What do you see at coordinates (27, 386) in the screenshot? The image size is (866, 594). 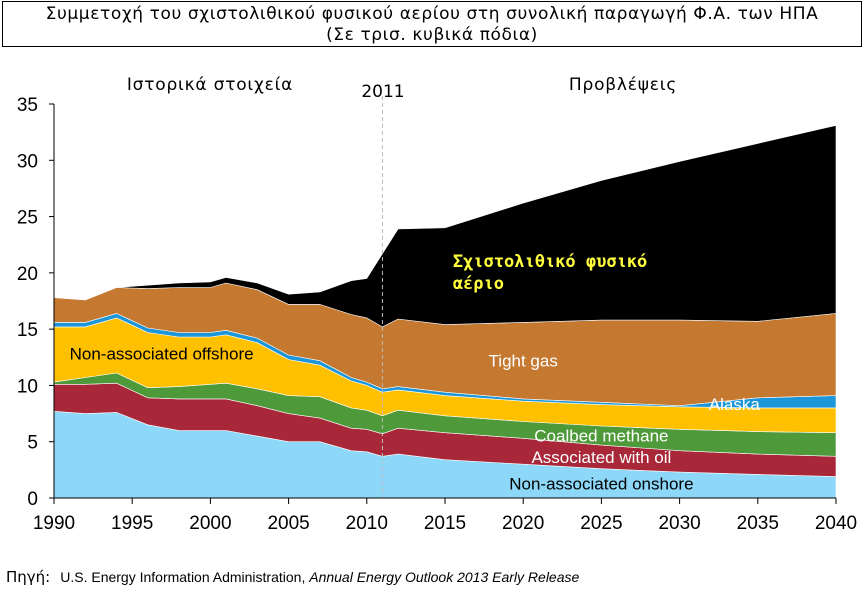 I see `y-tick-label: 10` at bounding box center [27, 386].